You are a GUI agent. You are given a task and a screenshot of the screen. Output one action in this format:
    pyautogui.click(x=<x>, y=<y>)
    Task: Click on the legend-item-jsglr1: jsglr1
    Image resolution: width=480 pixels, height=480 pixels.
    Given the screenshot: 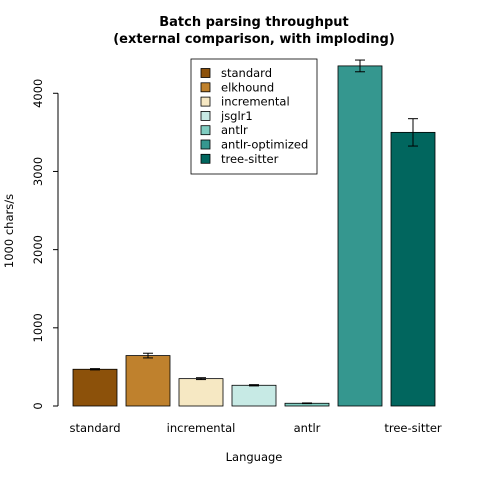 What is the action you would take?
    pyautogui.click(x=226, y=116)
    